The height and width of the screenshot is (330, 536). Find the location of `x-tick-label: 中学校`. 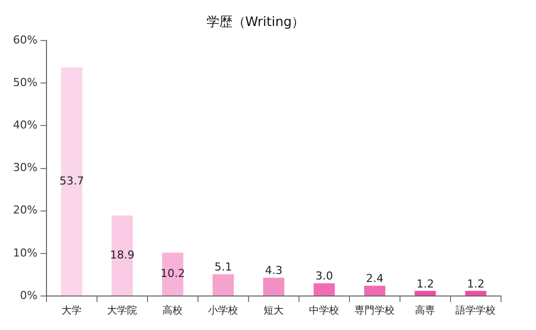

x-tick-label: 中学校 is located at coordinates (324, 310).